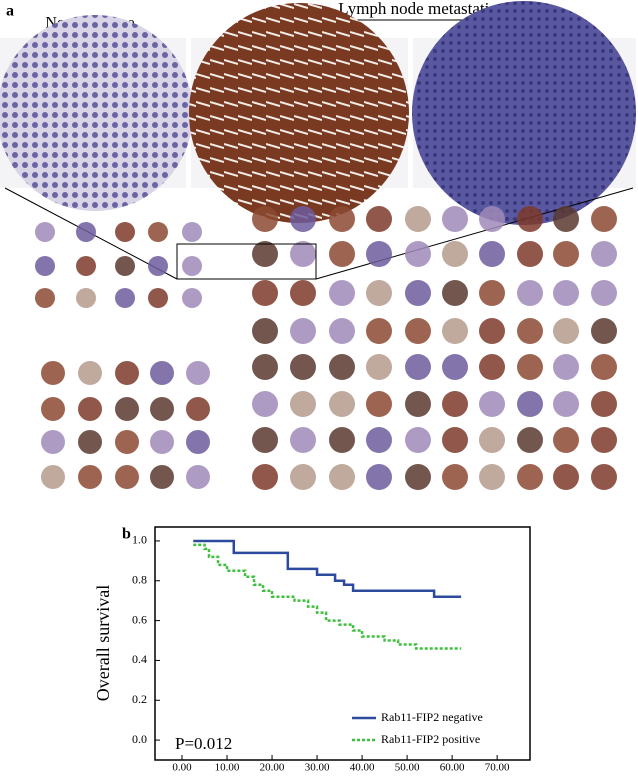  Describe the element at coordinates (227, 768) in the screenshot. I see `x-tick-label: 10.00` at that location.